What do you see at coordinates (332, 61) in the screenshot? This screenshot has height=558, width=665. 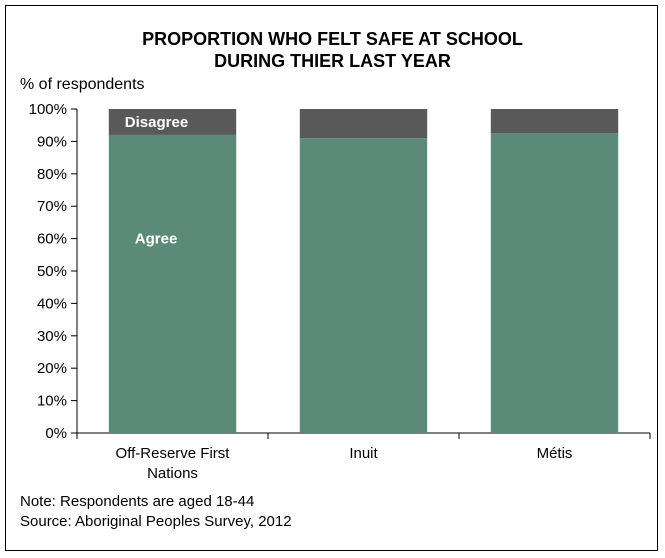 I see `chart-title-line-2: DURING THIER LAST YEAR` at bounding box center [332, 61].